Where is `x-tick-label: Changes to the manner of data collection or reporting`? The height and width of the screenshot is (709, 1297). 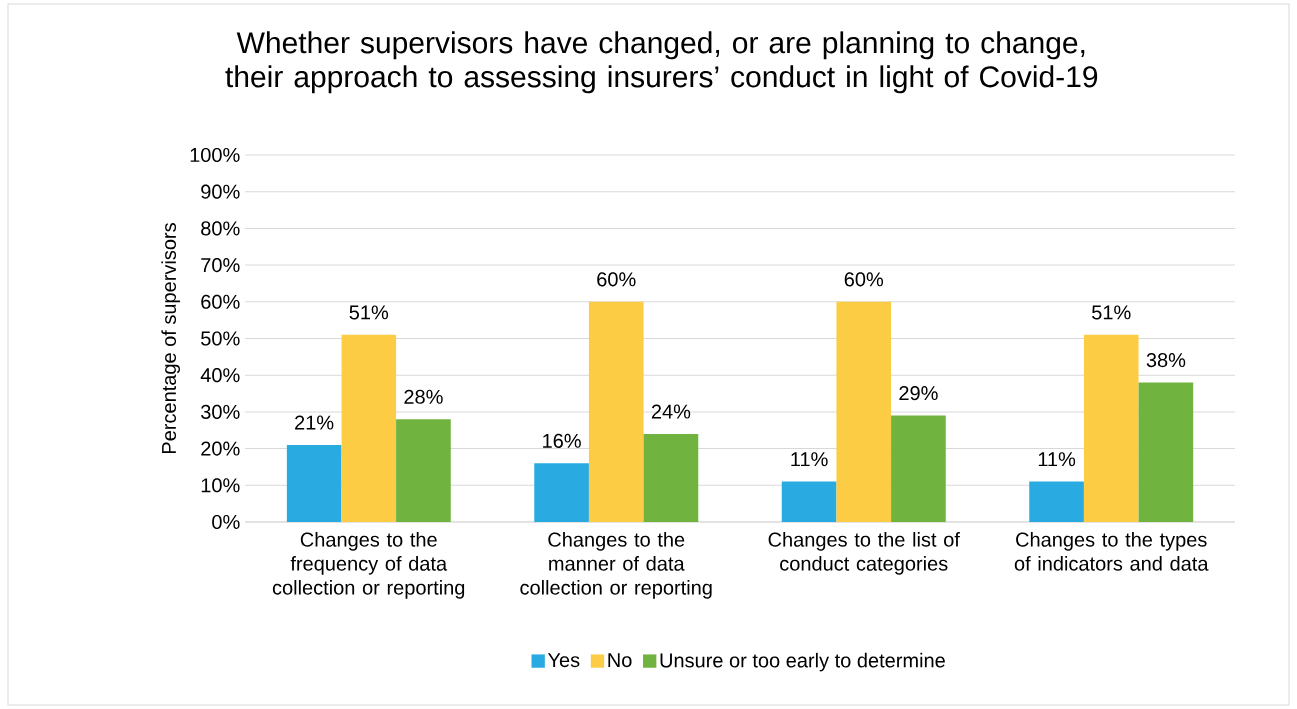
x-tick-label: Changes to the manner of data collection or reporting is located at coordinates (616, 565).